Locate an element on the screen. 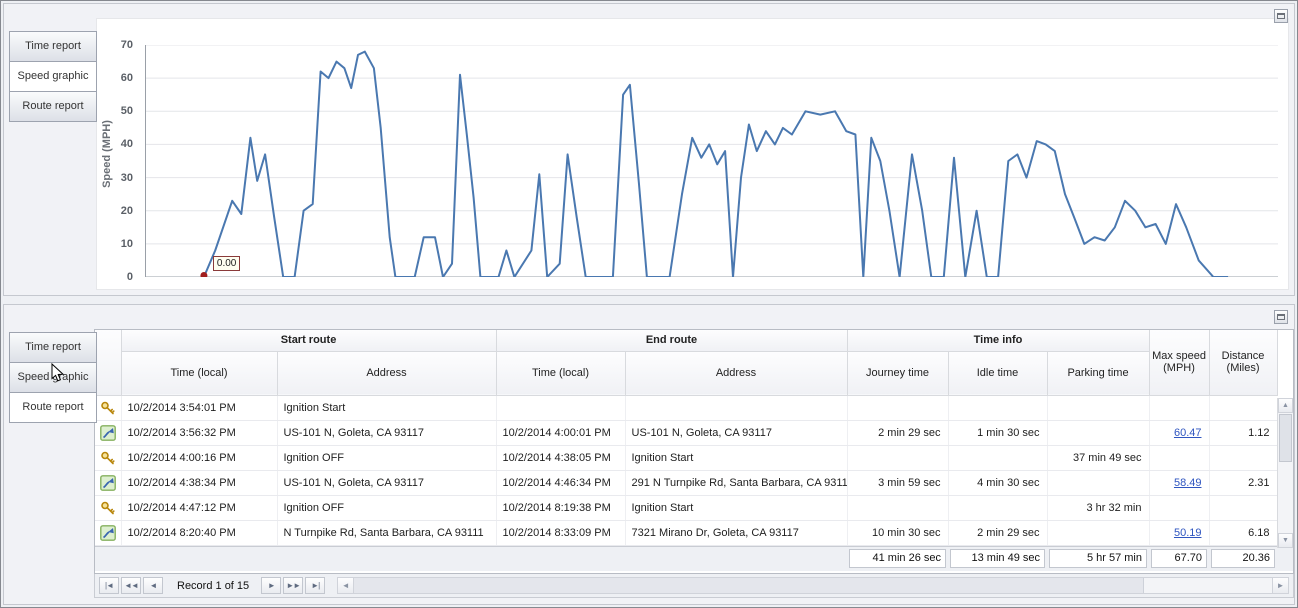  grid-vertical-scrollbar: ▲ ▼ is located at coordinates (1285, 473).